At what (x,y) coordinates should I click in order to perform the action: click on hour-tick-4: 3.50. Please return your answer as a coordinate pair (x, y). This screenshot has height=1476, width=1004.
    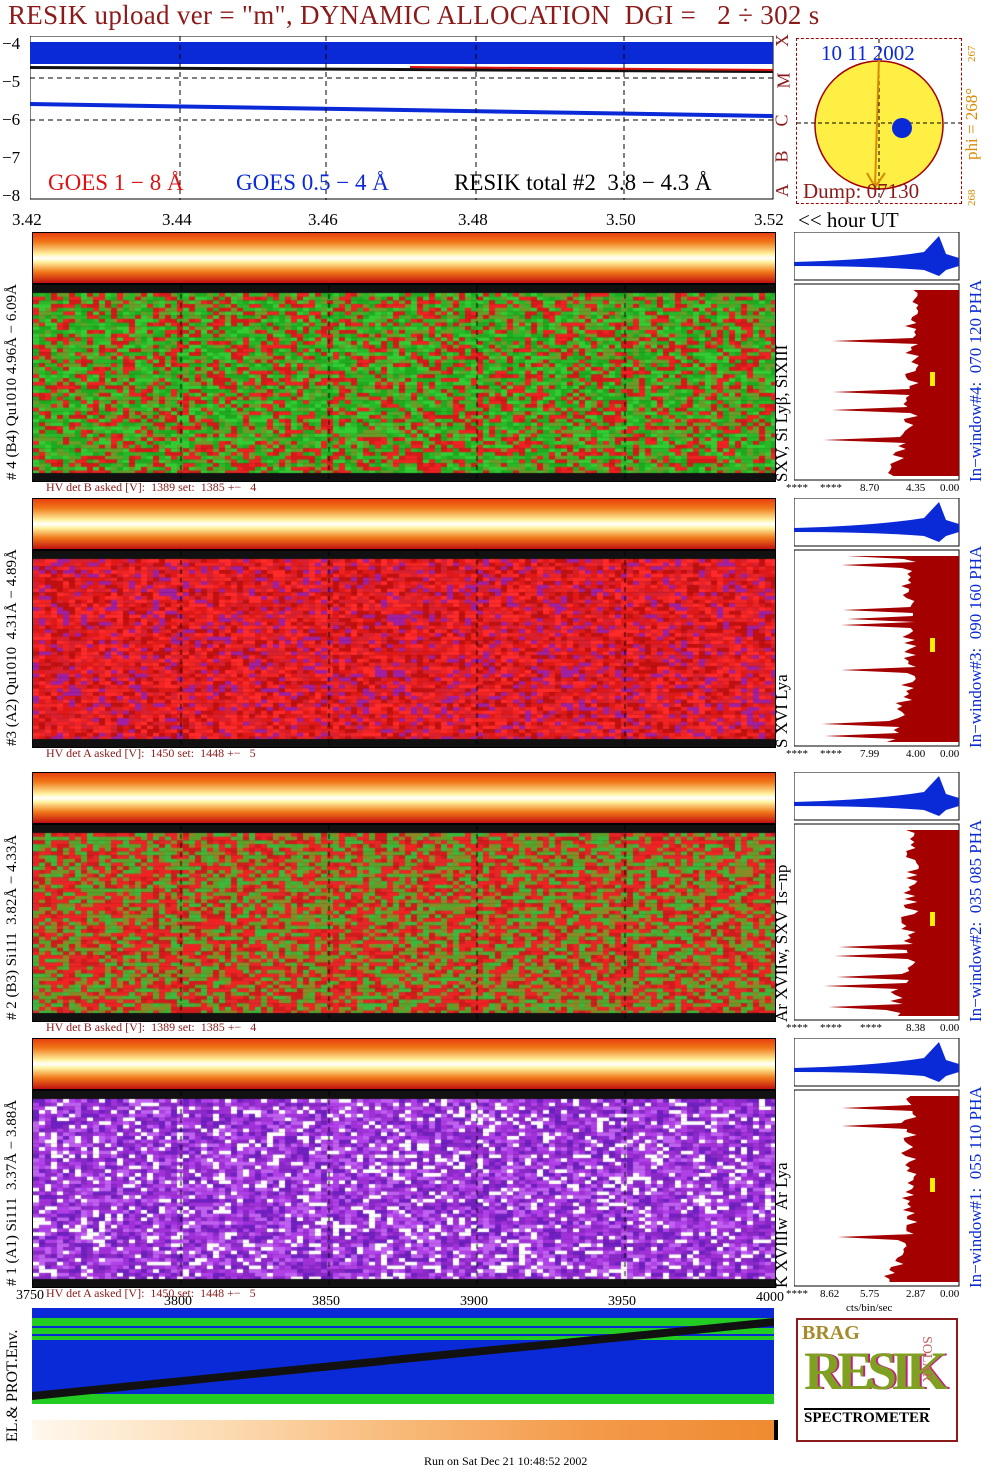
    Looking at the image, I should click on (621, 219).